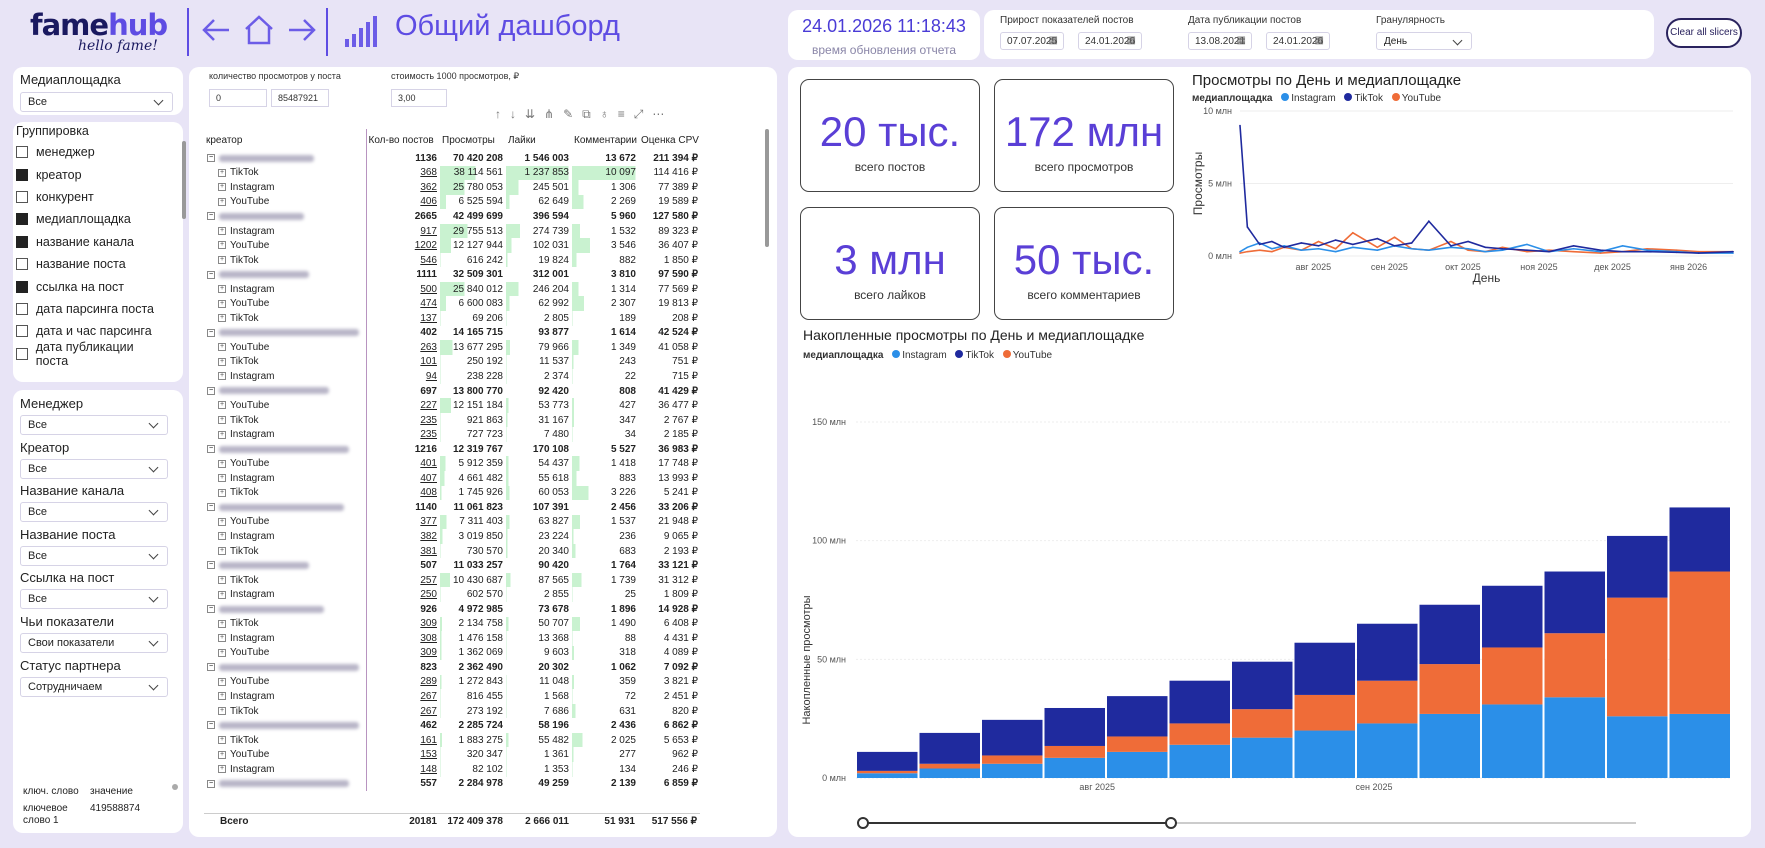 This screenshot has width=1765, height=848. What do you see at coordinates (452, 304) in the screenshot?
I see `platform-row: + YouTube 474 6 600 083 62 992 2 307 19 813 ₽` at bounding box center [452, 304].